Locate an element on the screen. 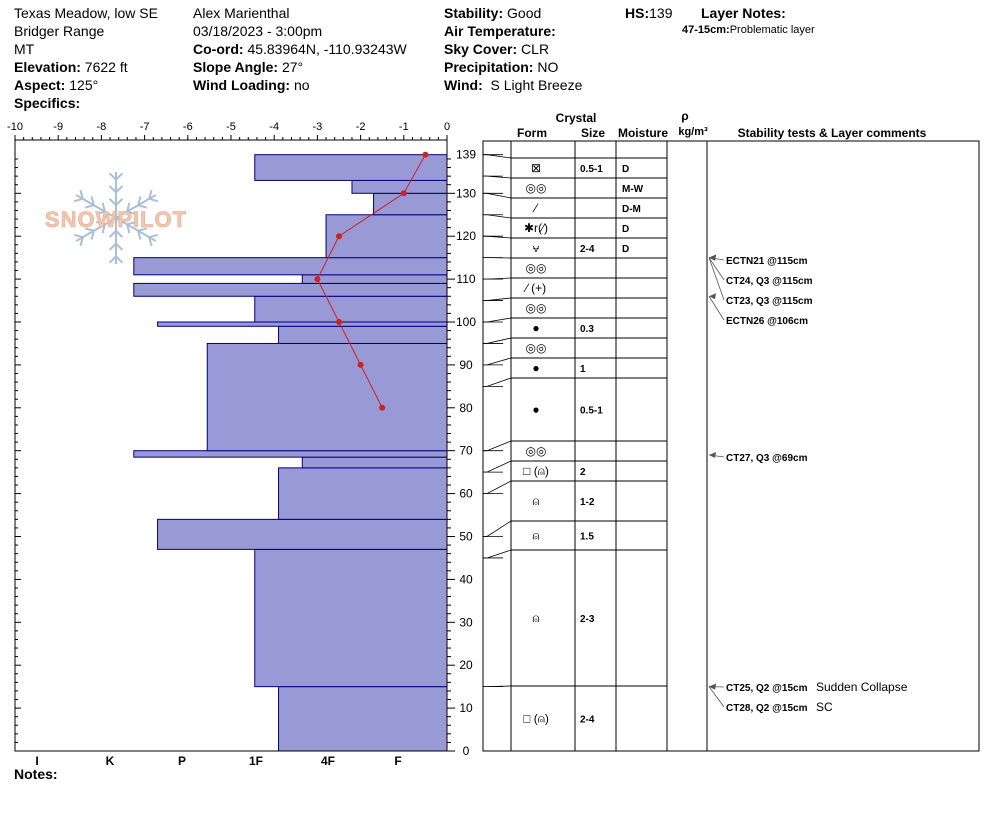 Image resolution: width=994 pixels, height=840 pixels. layer-size: 1 is located at coordinates (583, 369).